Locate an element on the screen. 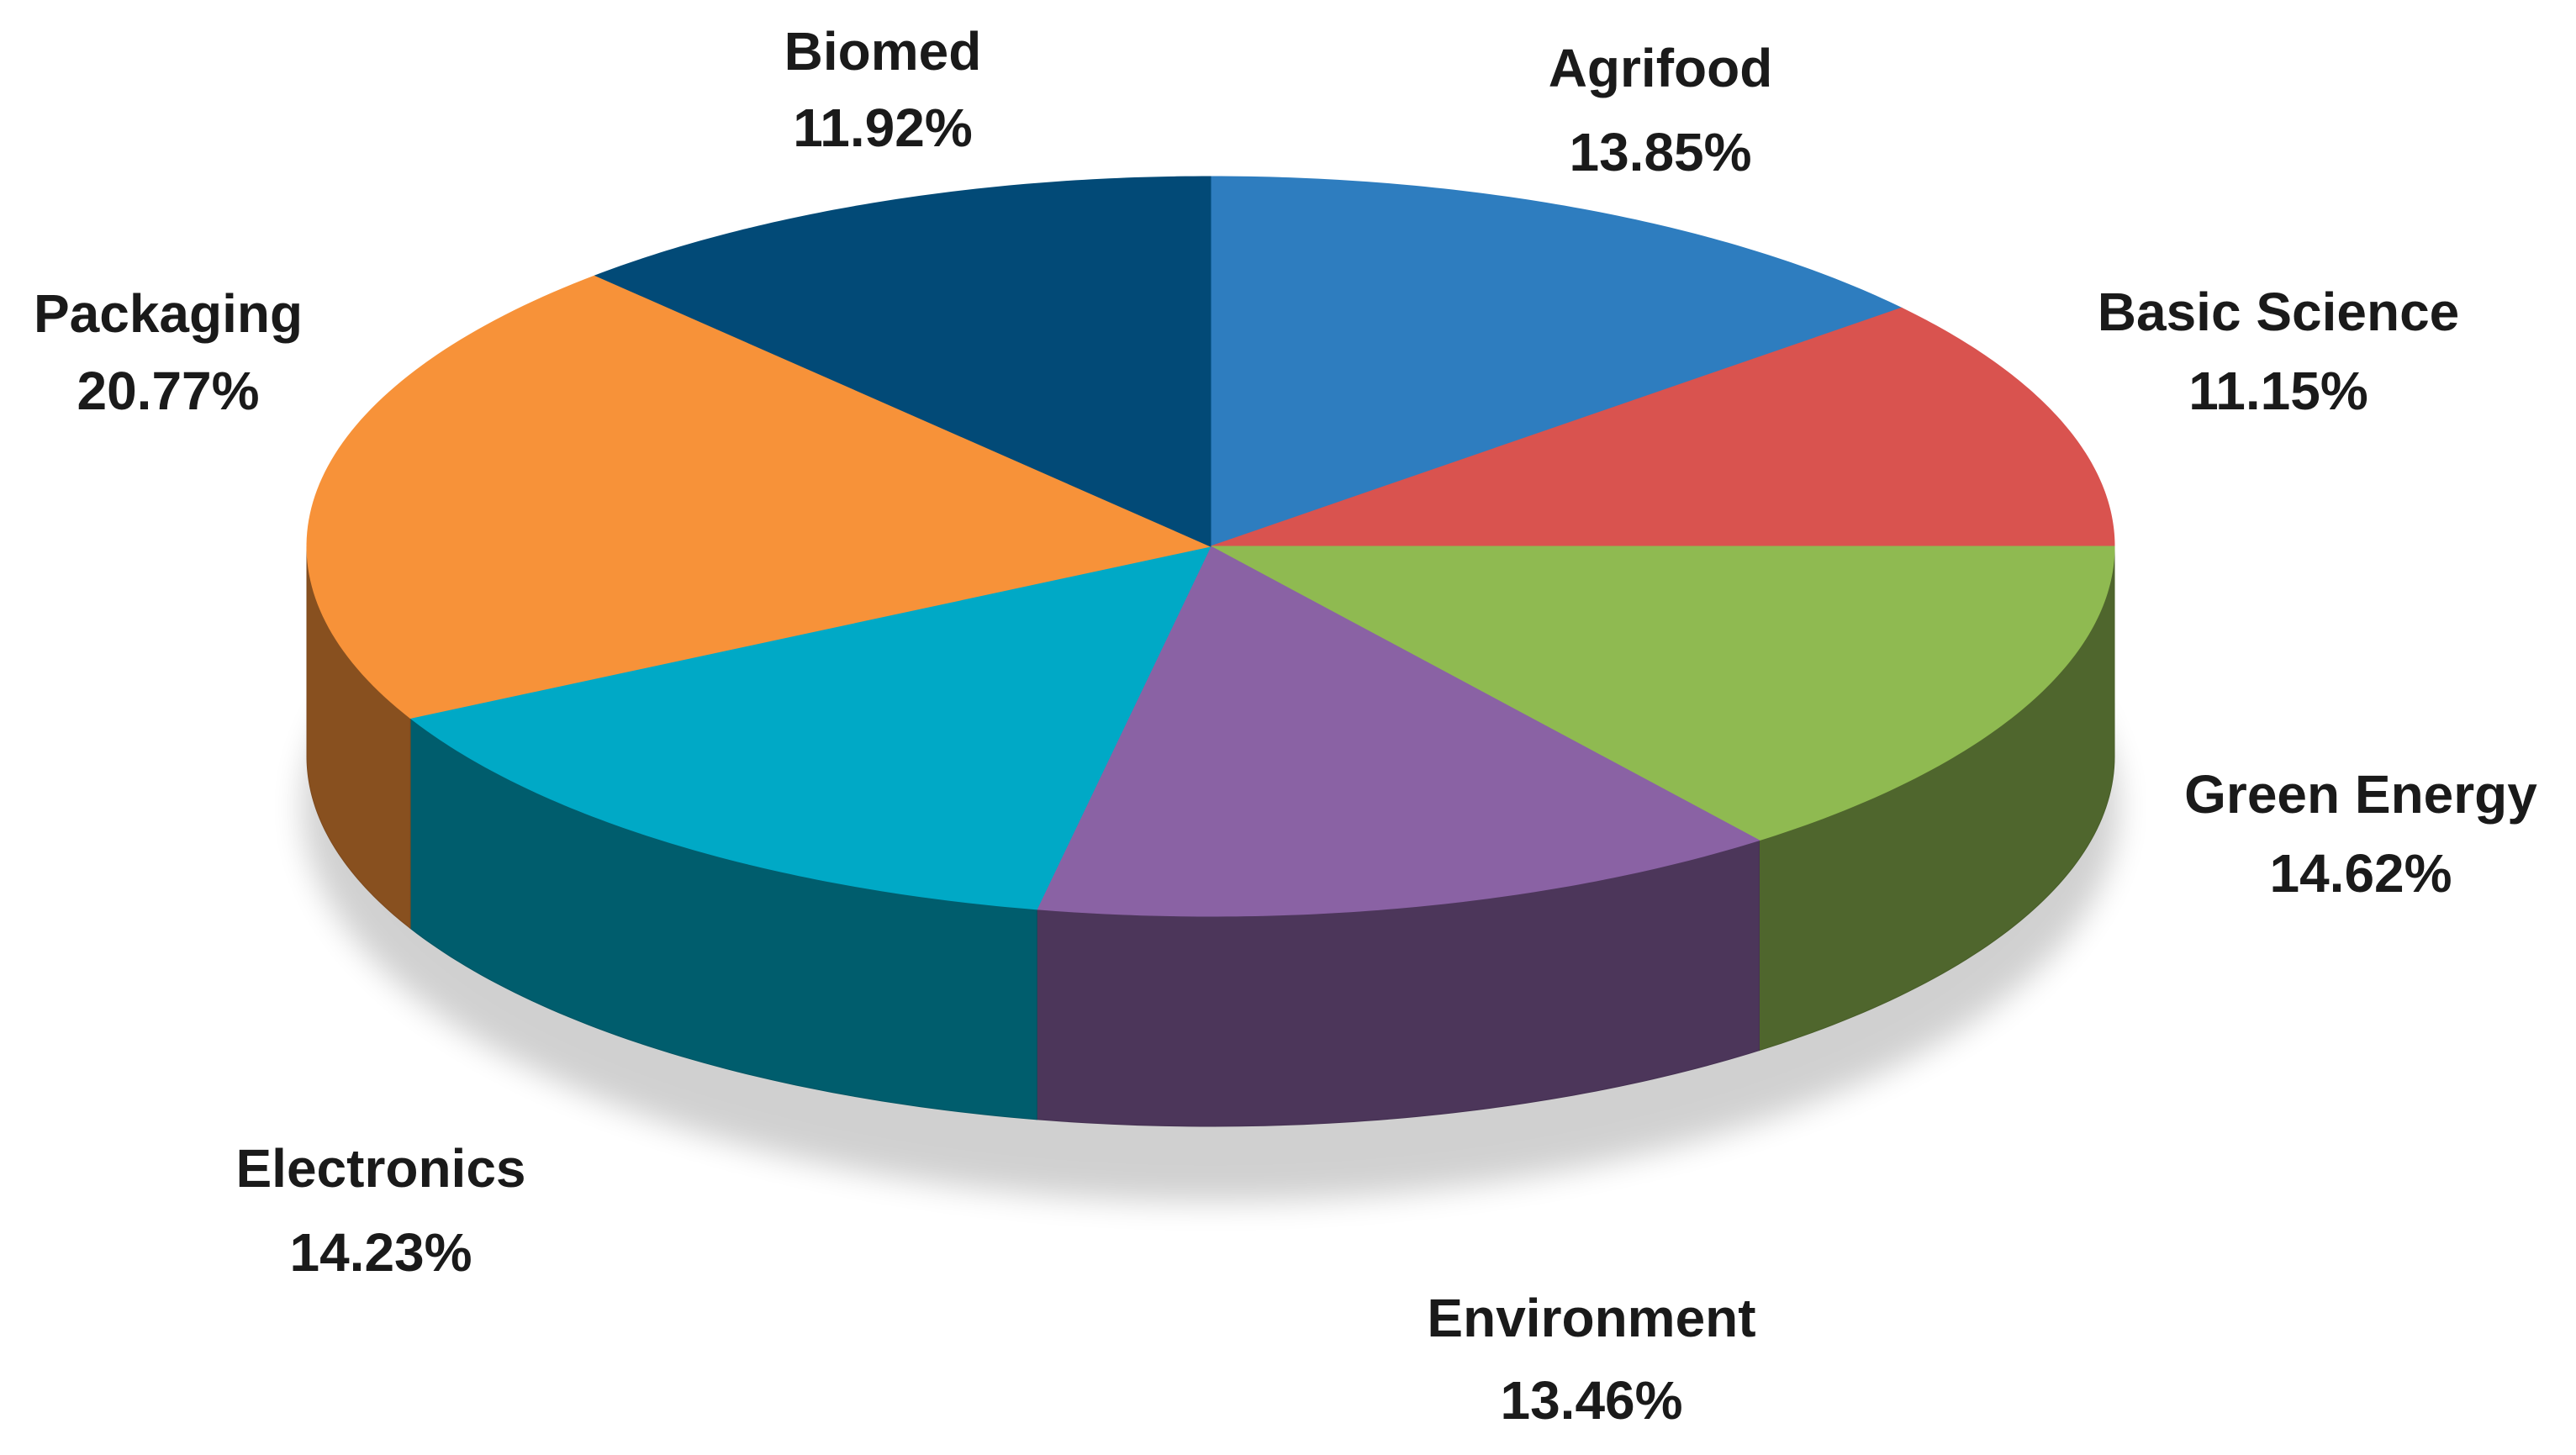 The image size is (2576, 1455). slice-label: Basic Science is located at coordinates (2279, 312).